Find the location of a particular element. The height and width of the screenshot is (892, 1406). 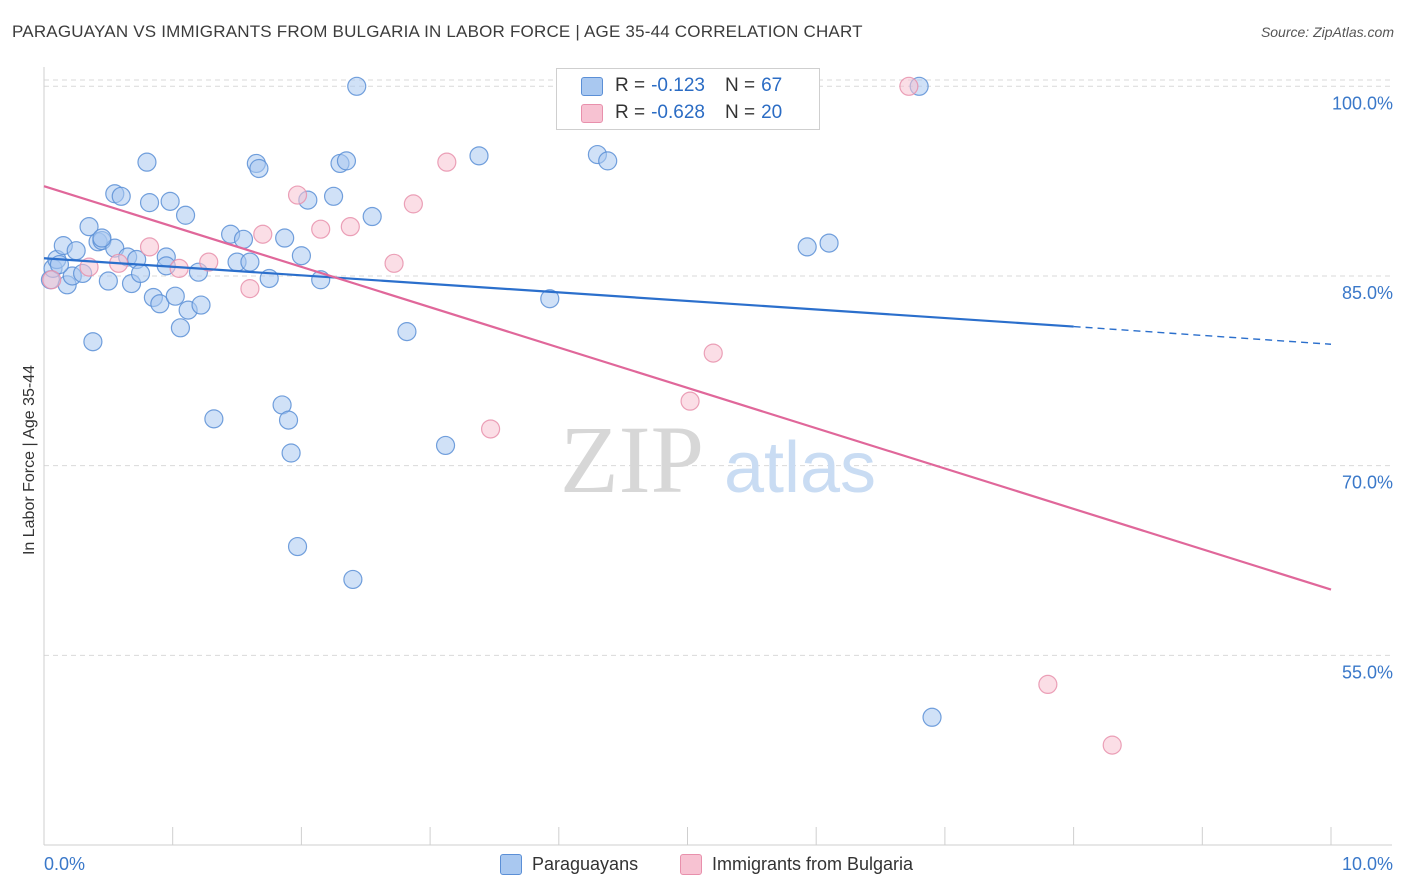

legend-n-value: 67 is located at coordinates (772, 85).